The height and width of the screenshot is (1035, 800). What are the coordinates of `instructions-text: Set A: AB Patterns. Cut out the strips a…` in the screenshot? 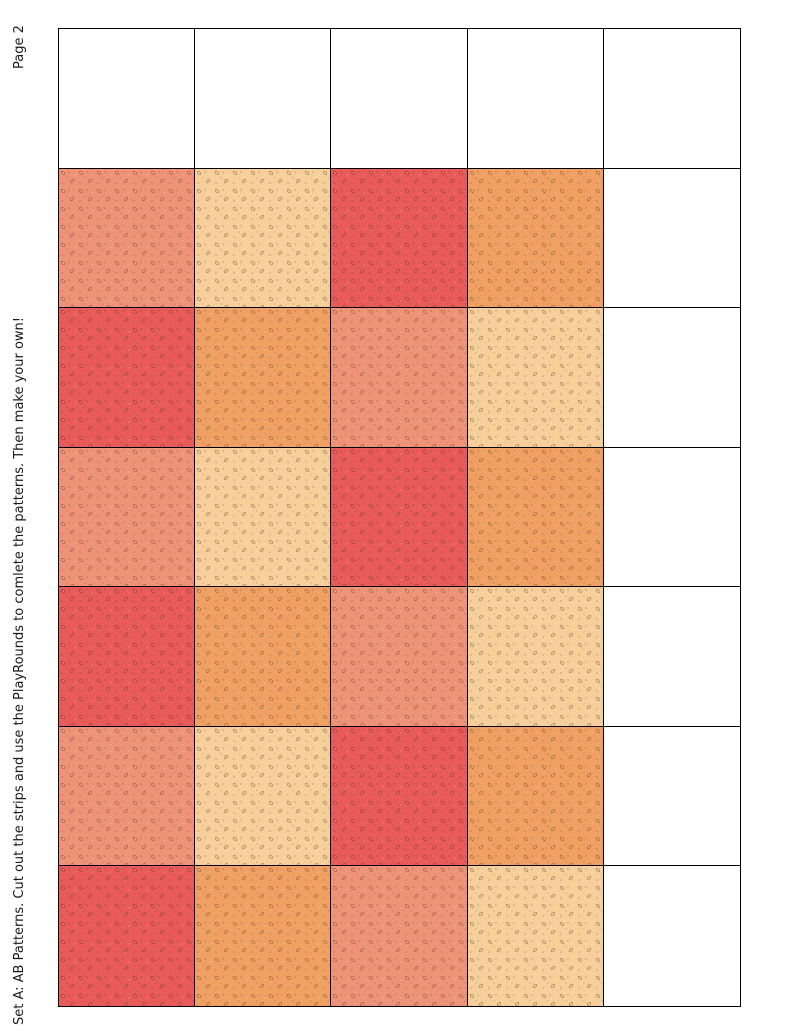 It's located at (19, 670).